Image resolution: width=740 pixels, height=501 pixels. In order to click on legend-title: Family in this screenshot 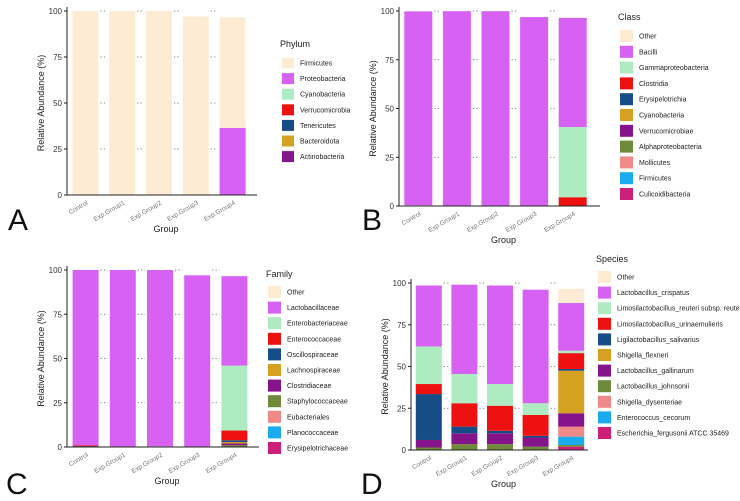, I will do `click(279, 274)`.